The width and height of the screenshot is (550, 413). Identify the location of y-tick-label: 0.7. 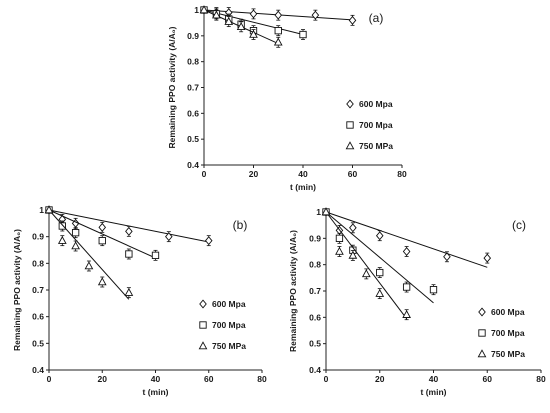
(38, 290).